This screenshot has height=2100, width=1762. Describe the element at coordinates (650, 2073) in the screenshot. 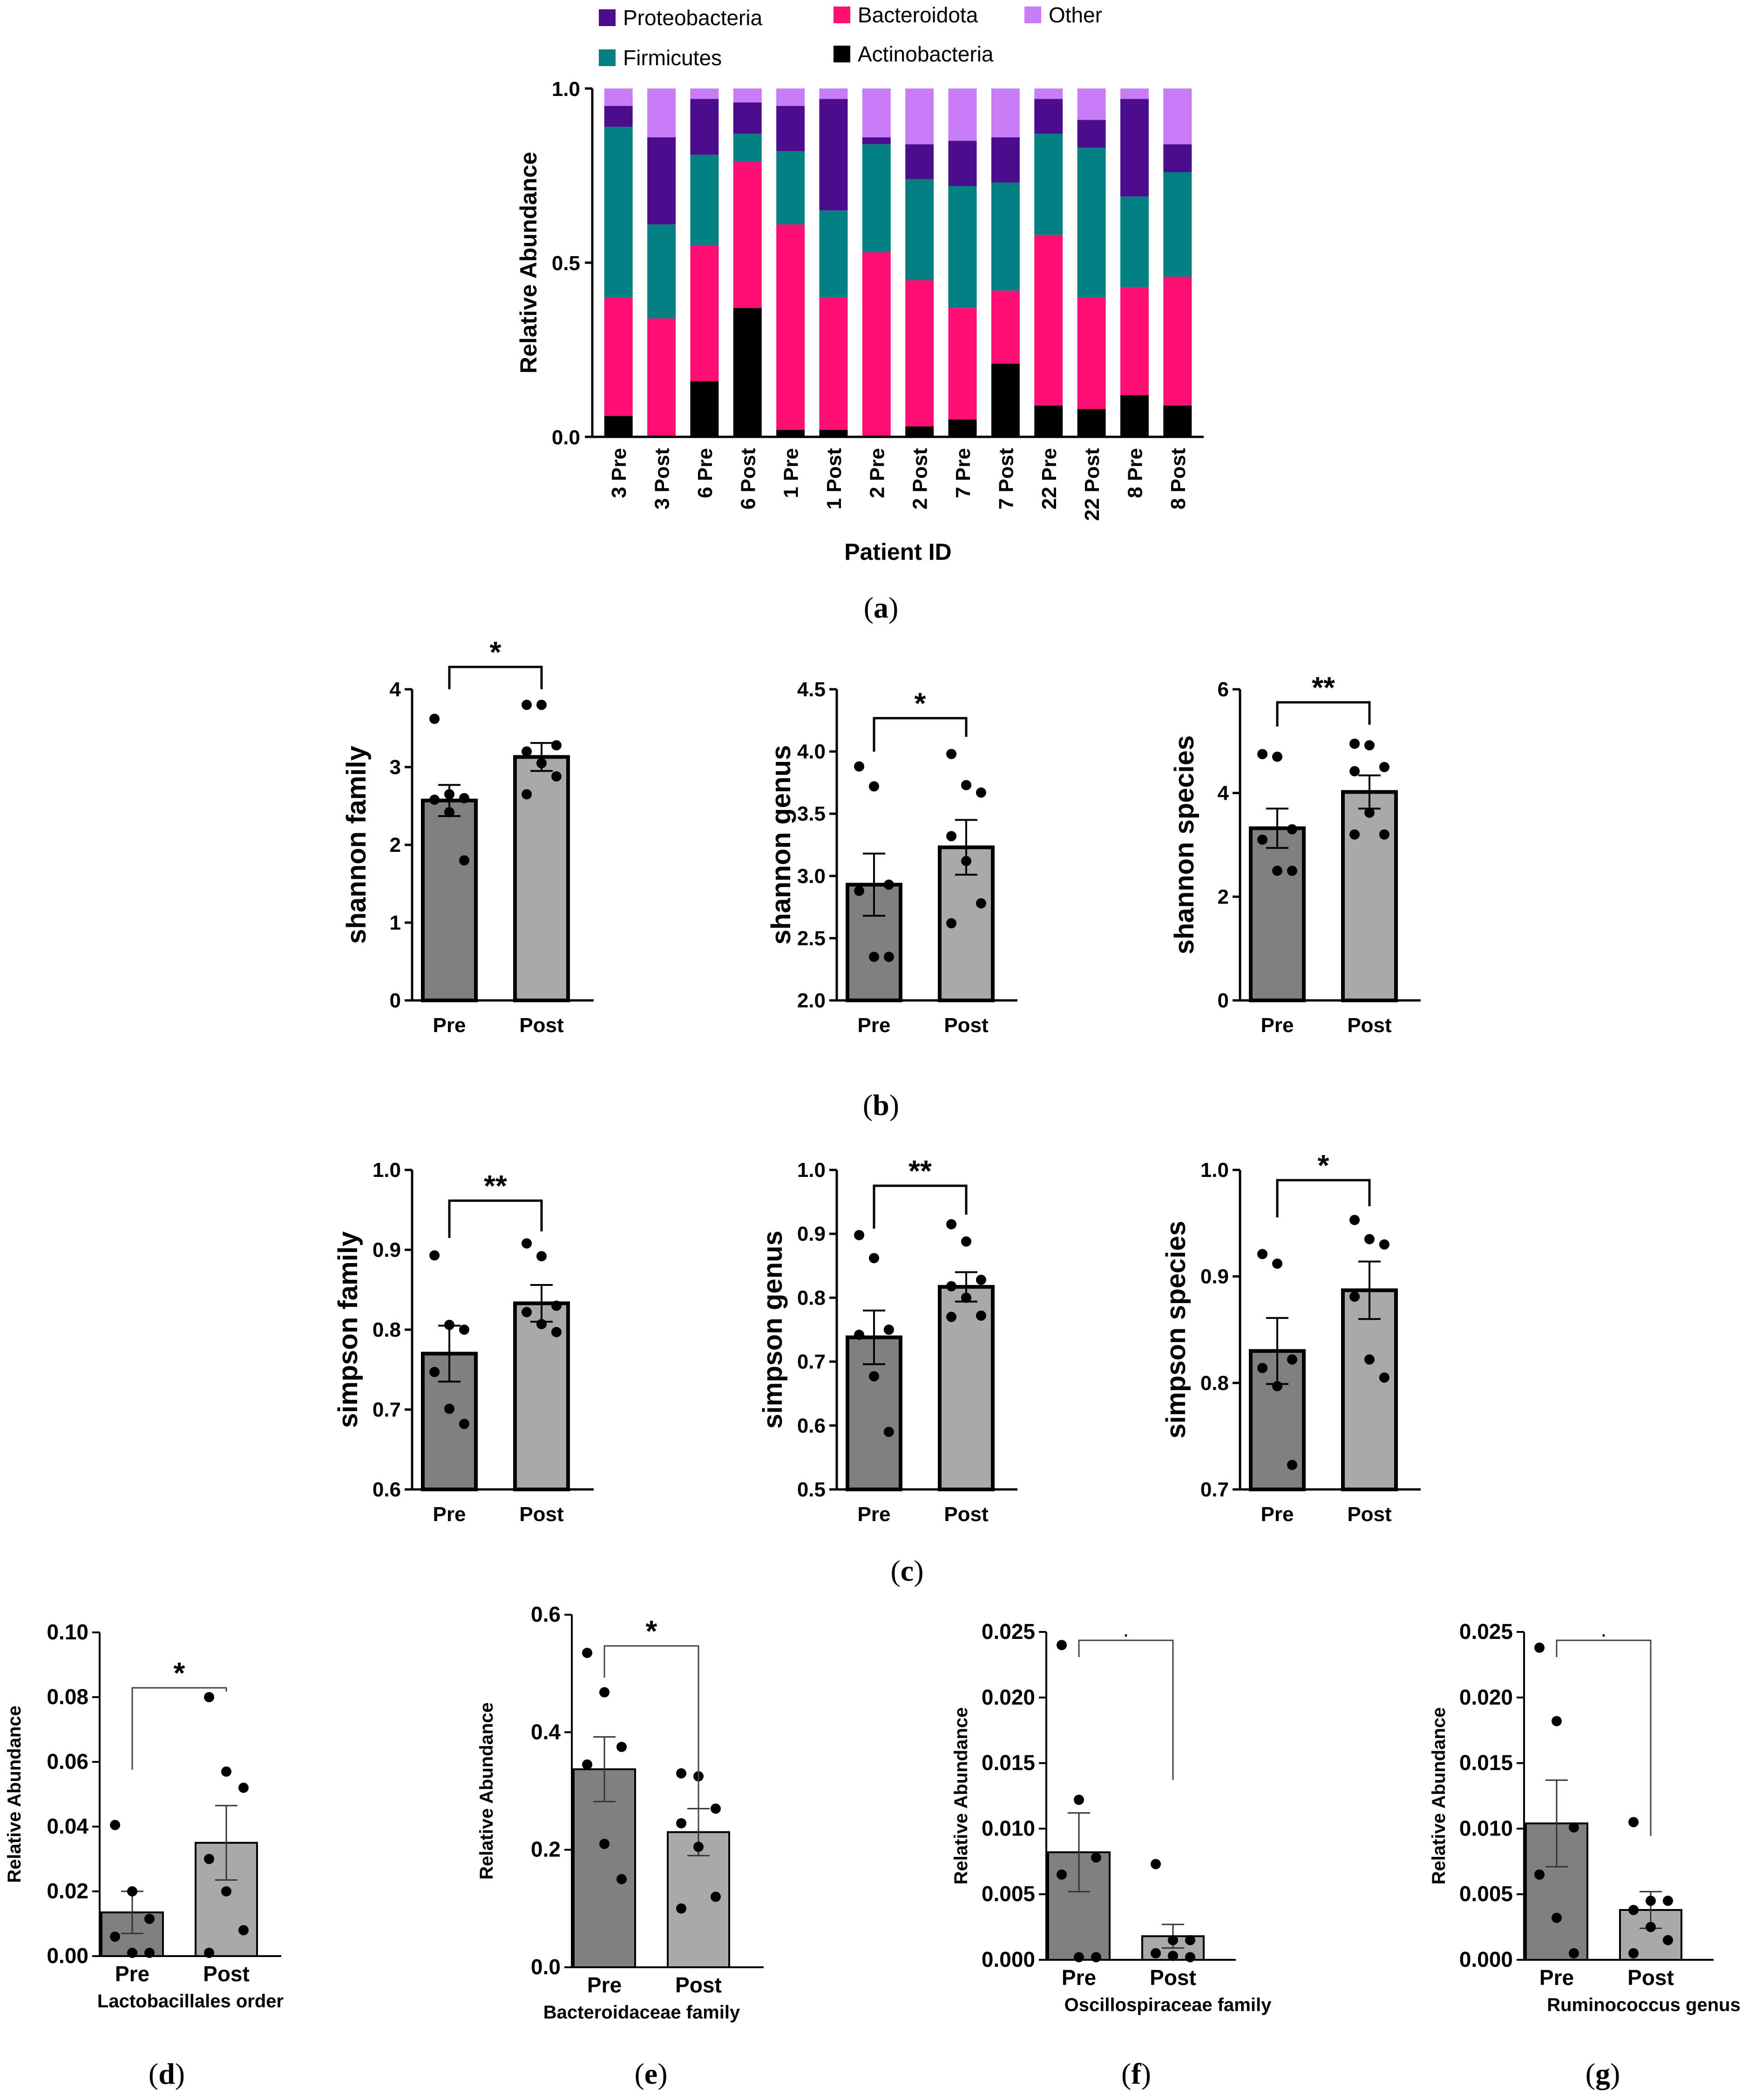

I see `caption-e: (e)` at that location.